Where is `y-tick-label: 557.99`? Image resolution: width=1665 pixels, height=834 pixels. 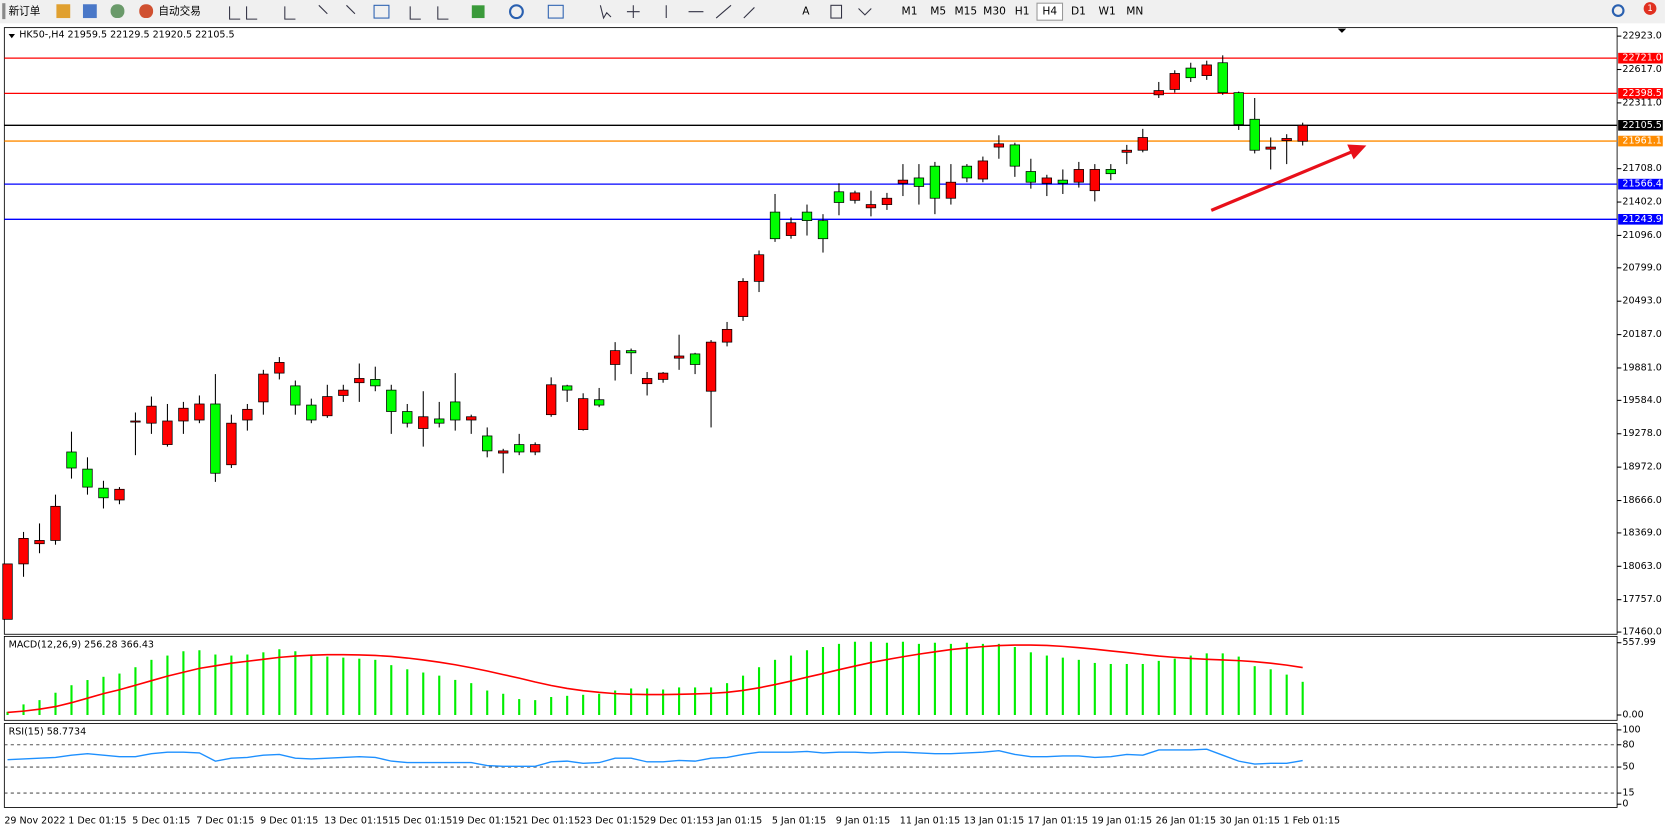
y-tick-label: 557.99 is located at coordinates (1638, 642).